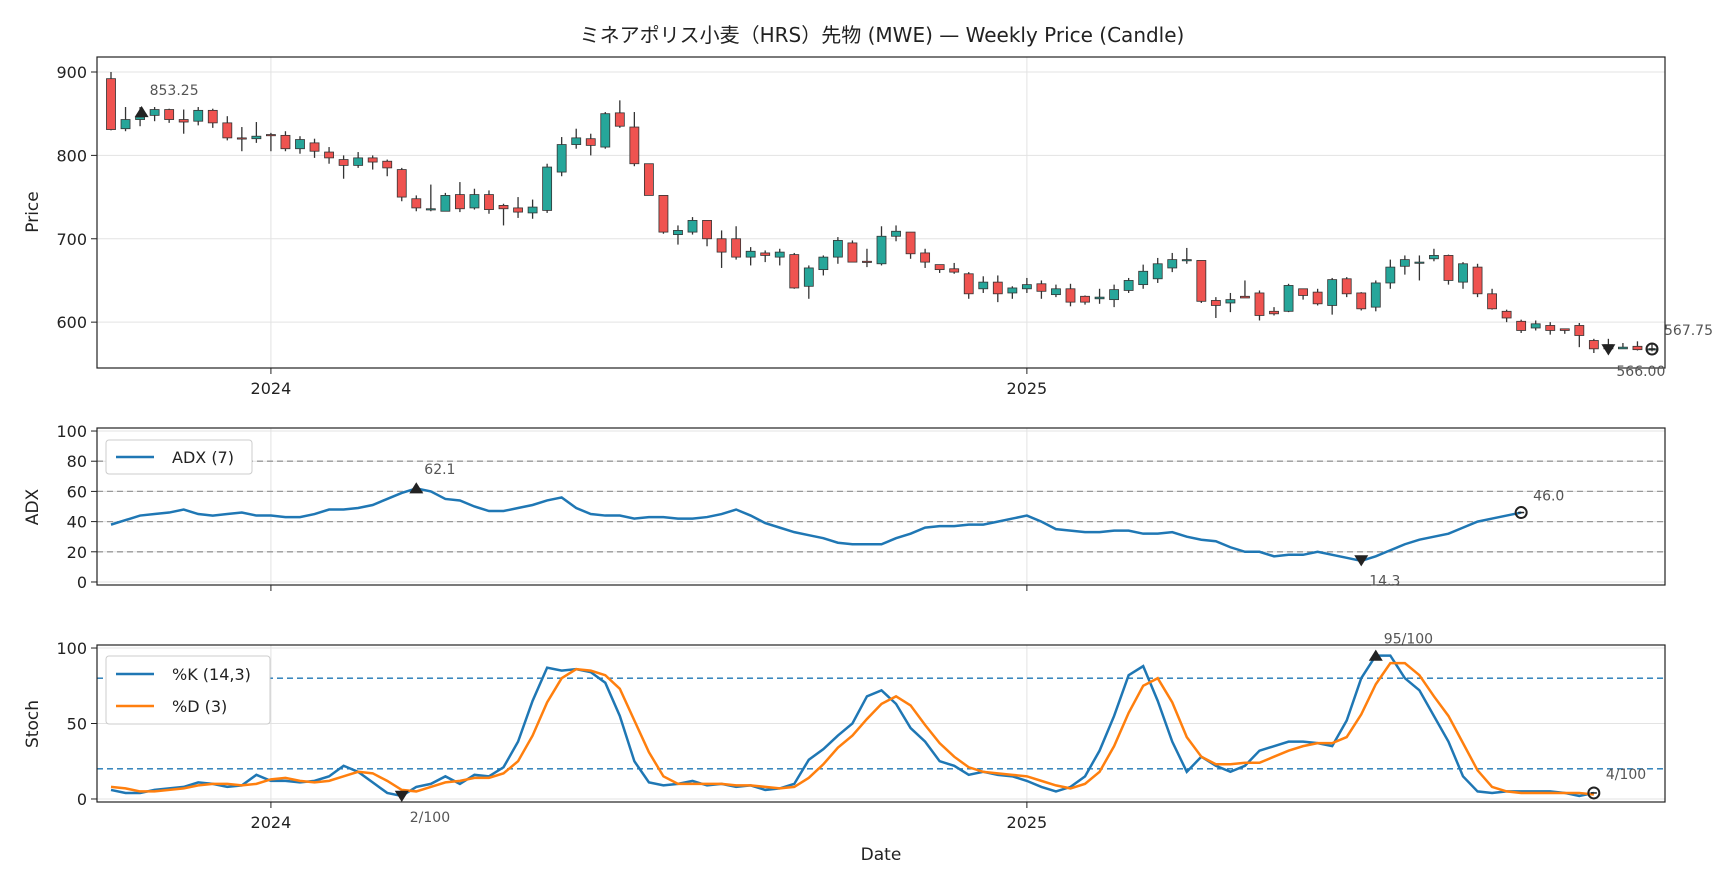  Describe the element at coordinates (1375, 655) in the screenshot. I see `stoch-max-marker` at that location.